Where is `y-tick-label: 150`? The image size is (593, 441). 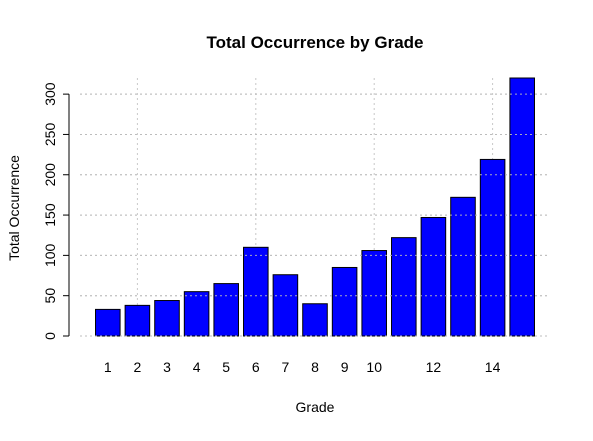
y-tick-label: 150 is located at coordinates (50, 215).